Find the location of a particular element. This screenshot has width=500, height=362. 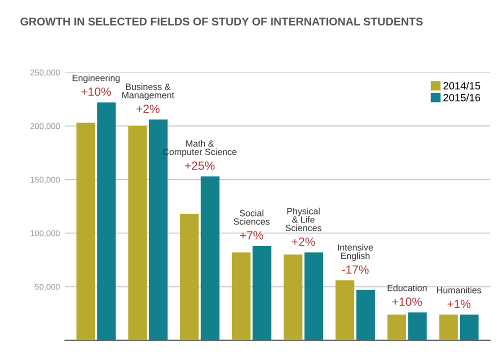

x-tick-label: Business & Management is located at coordinates (148, 91).